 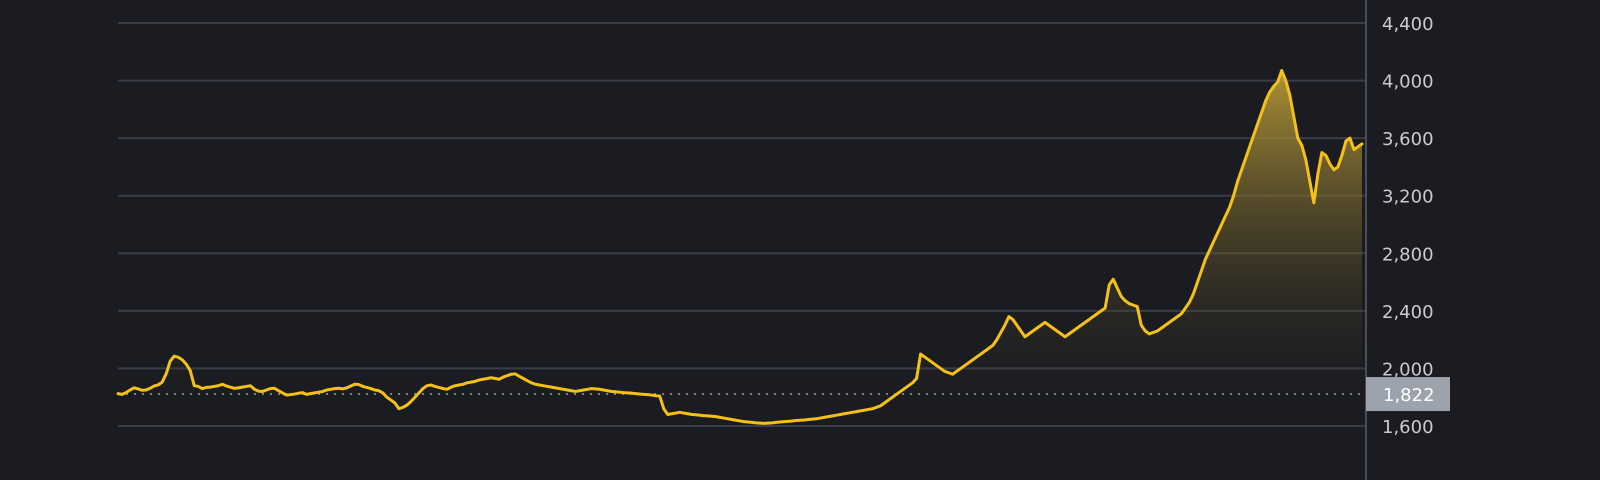 I want to click on current-price-badge-bg, so click(x=1408, y=394).